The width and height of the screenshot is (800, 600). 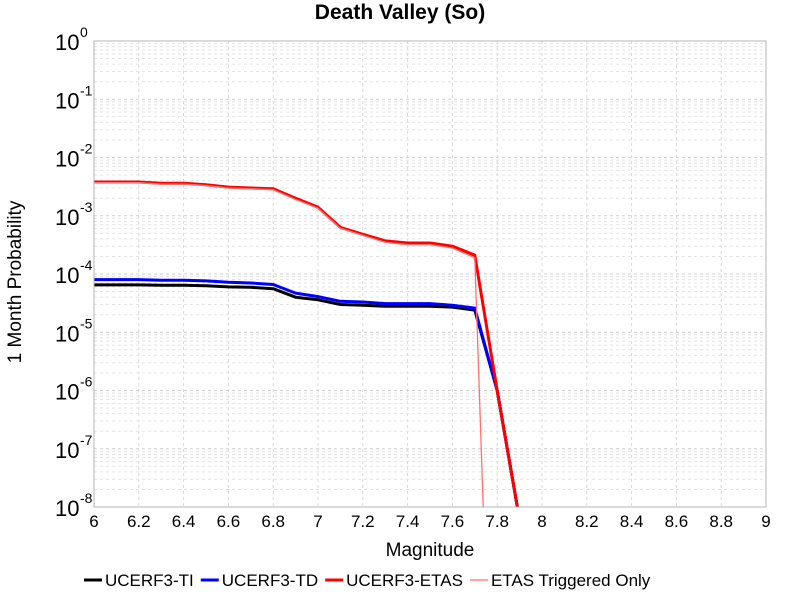 I want to click on y-tick-exponent: -8, so click(x=86, y=498).